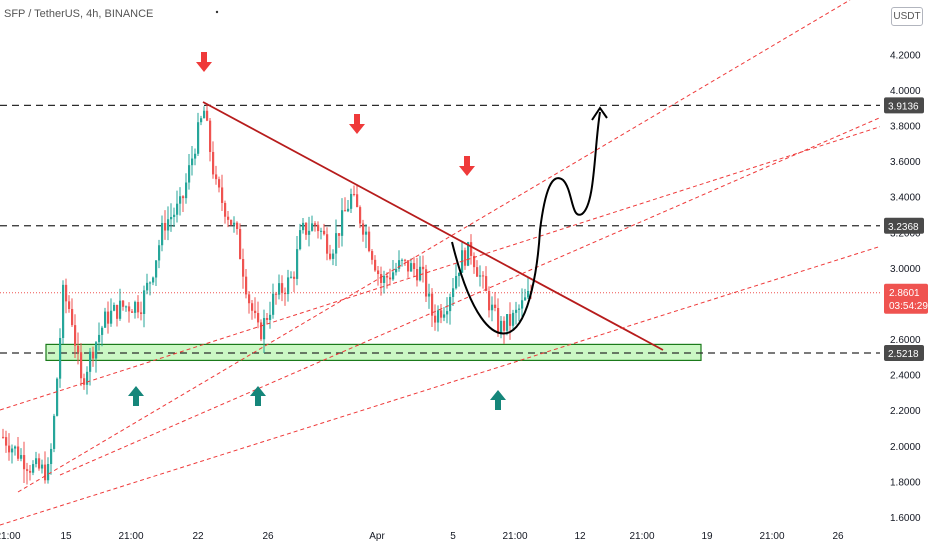  I want to click on currency-unit-button: USDT, so click(907, 16).